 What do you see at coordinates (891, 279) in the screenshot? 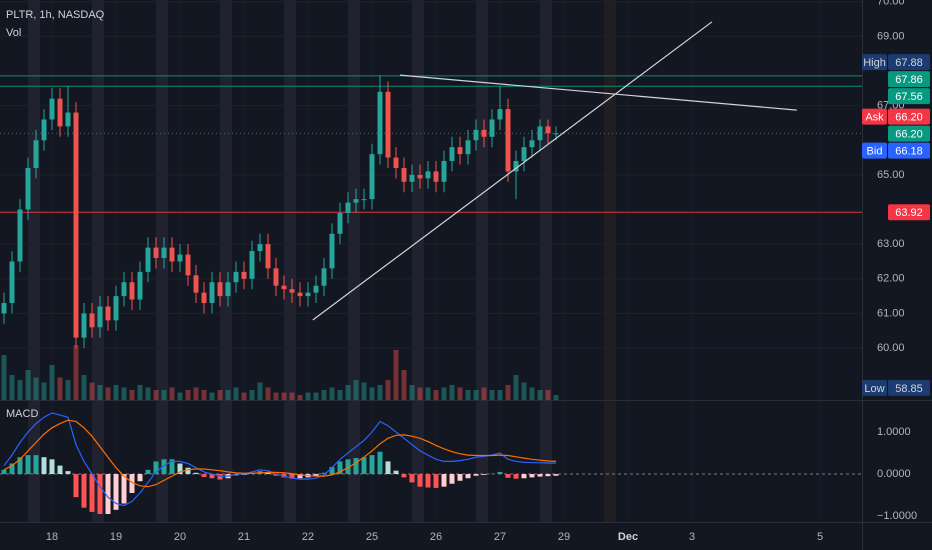
I see `y-tick-label: 62.00` at bounding box center [891, 279].